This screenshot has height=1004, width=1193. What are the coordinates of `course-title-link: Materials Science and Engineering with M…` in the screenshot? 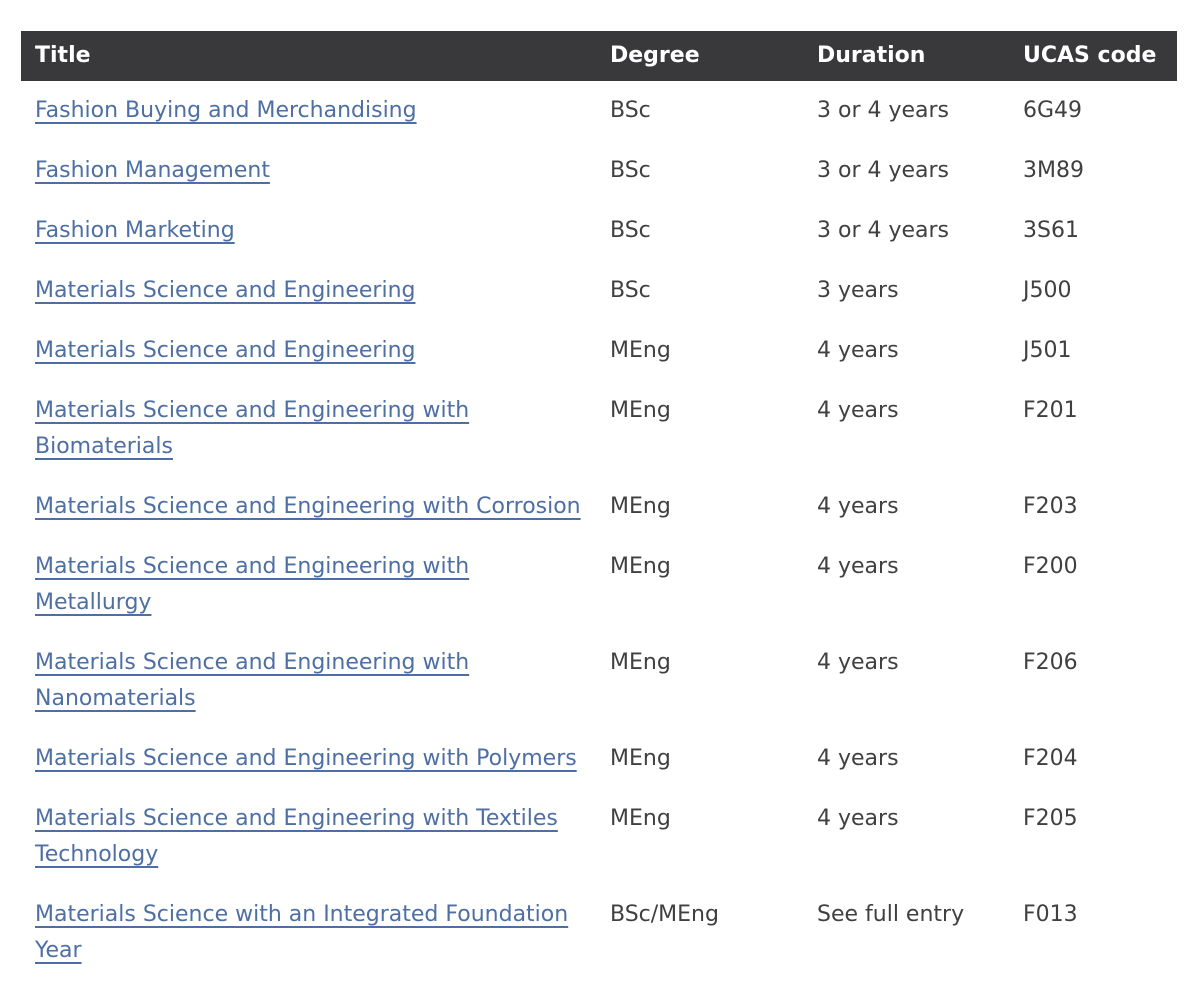 It's located at (252, 584).